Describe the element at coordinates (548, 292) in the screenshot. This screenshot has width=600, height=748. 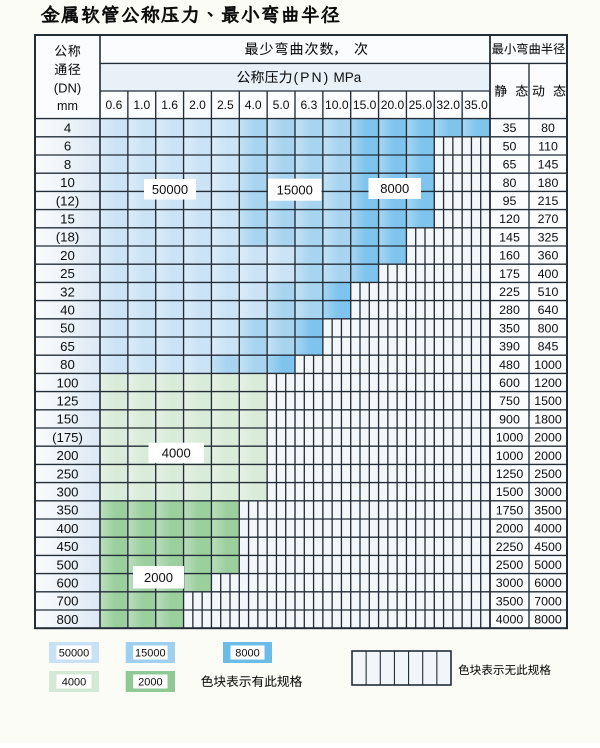
I see `svg-text: 510` at that location.